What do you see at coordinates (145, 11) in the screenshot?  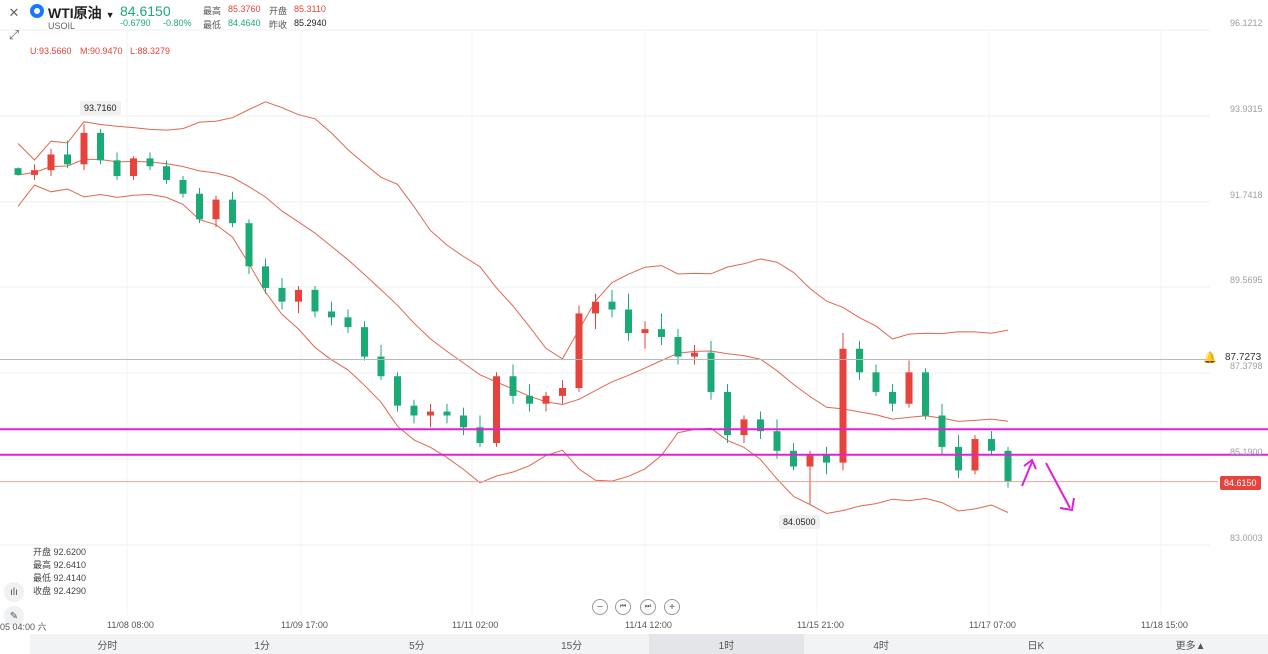 I see `last-price: 84.6150` at bounding box center [145, 11].